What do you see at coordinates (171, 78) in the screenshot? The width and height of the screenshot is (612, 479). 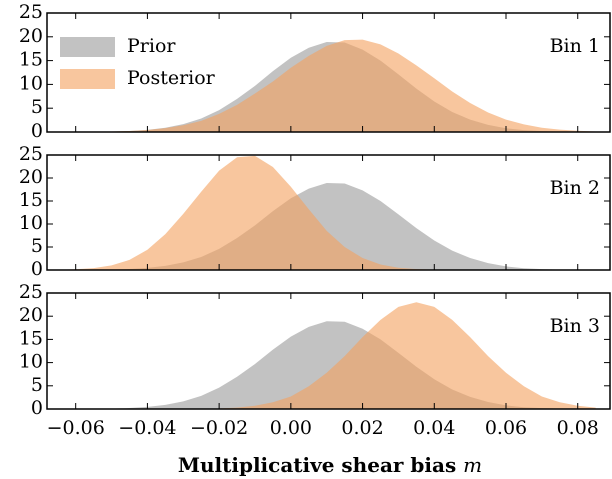 I see `legend-label: Posterior` at bounding box center [171, 78].